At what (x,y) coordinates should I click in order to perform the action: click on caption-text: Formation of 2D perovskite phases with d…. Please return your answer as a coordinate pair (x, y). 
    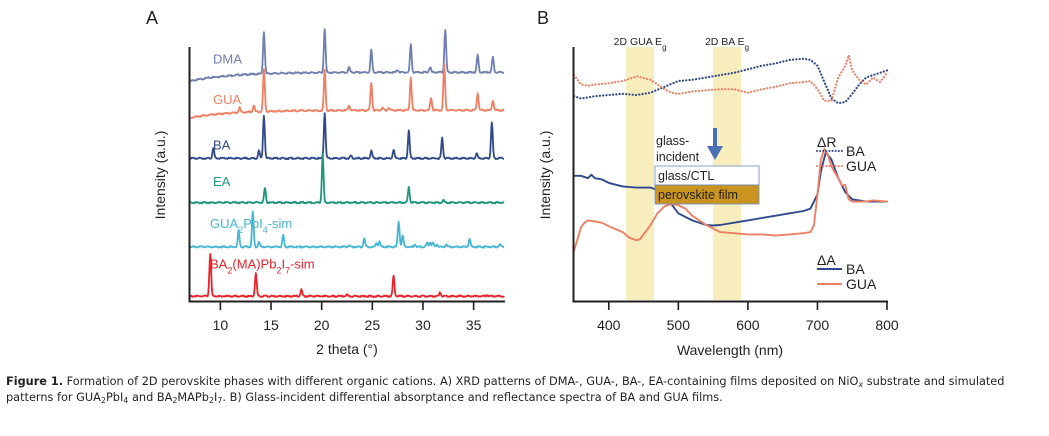
    Looking at the image, I should click on (505, 390).